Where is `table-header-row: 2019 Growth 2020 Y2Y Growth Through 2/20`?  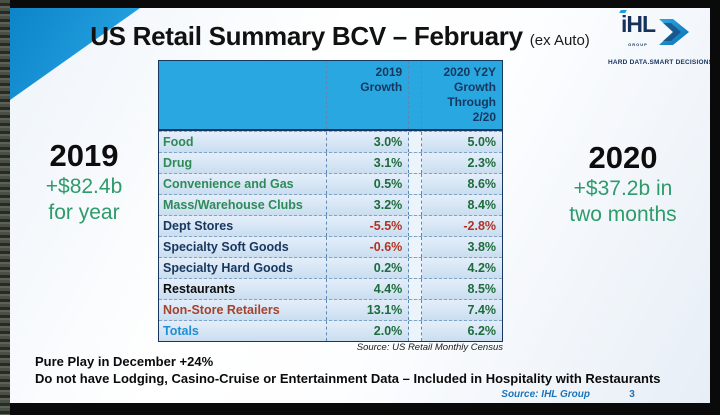 table-header-row: 2019 Growth 2020 Y2Y Growth Through 2/20 is located at coordinates (330, 96).